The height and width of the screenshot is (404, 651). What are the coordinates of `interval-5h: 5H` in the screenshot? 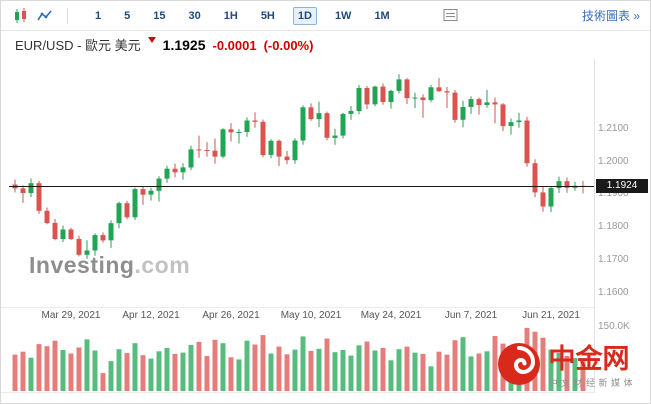 It's located at (267, 15).